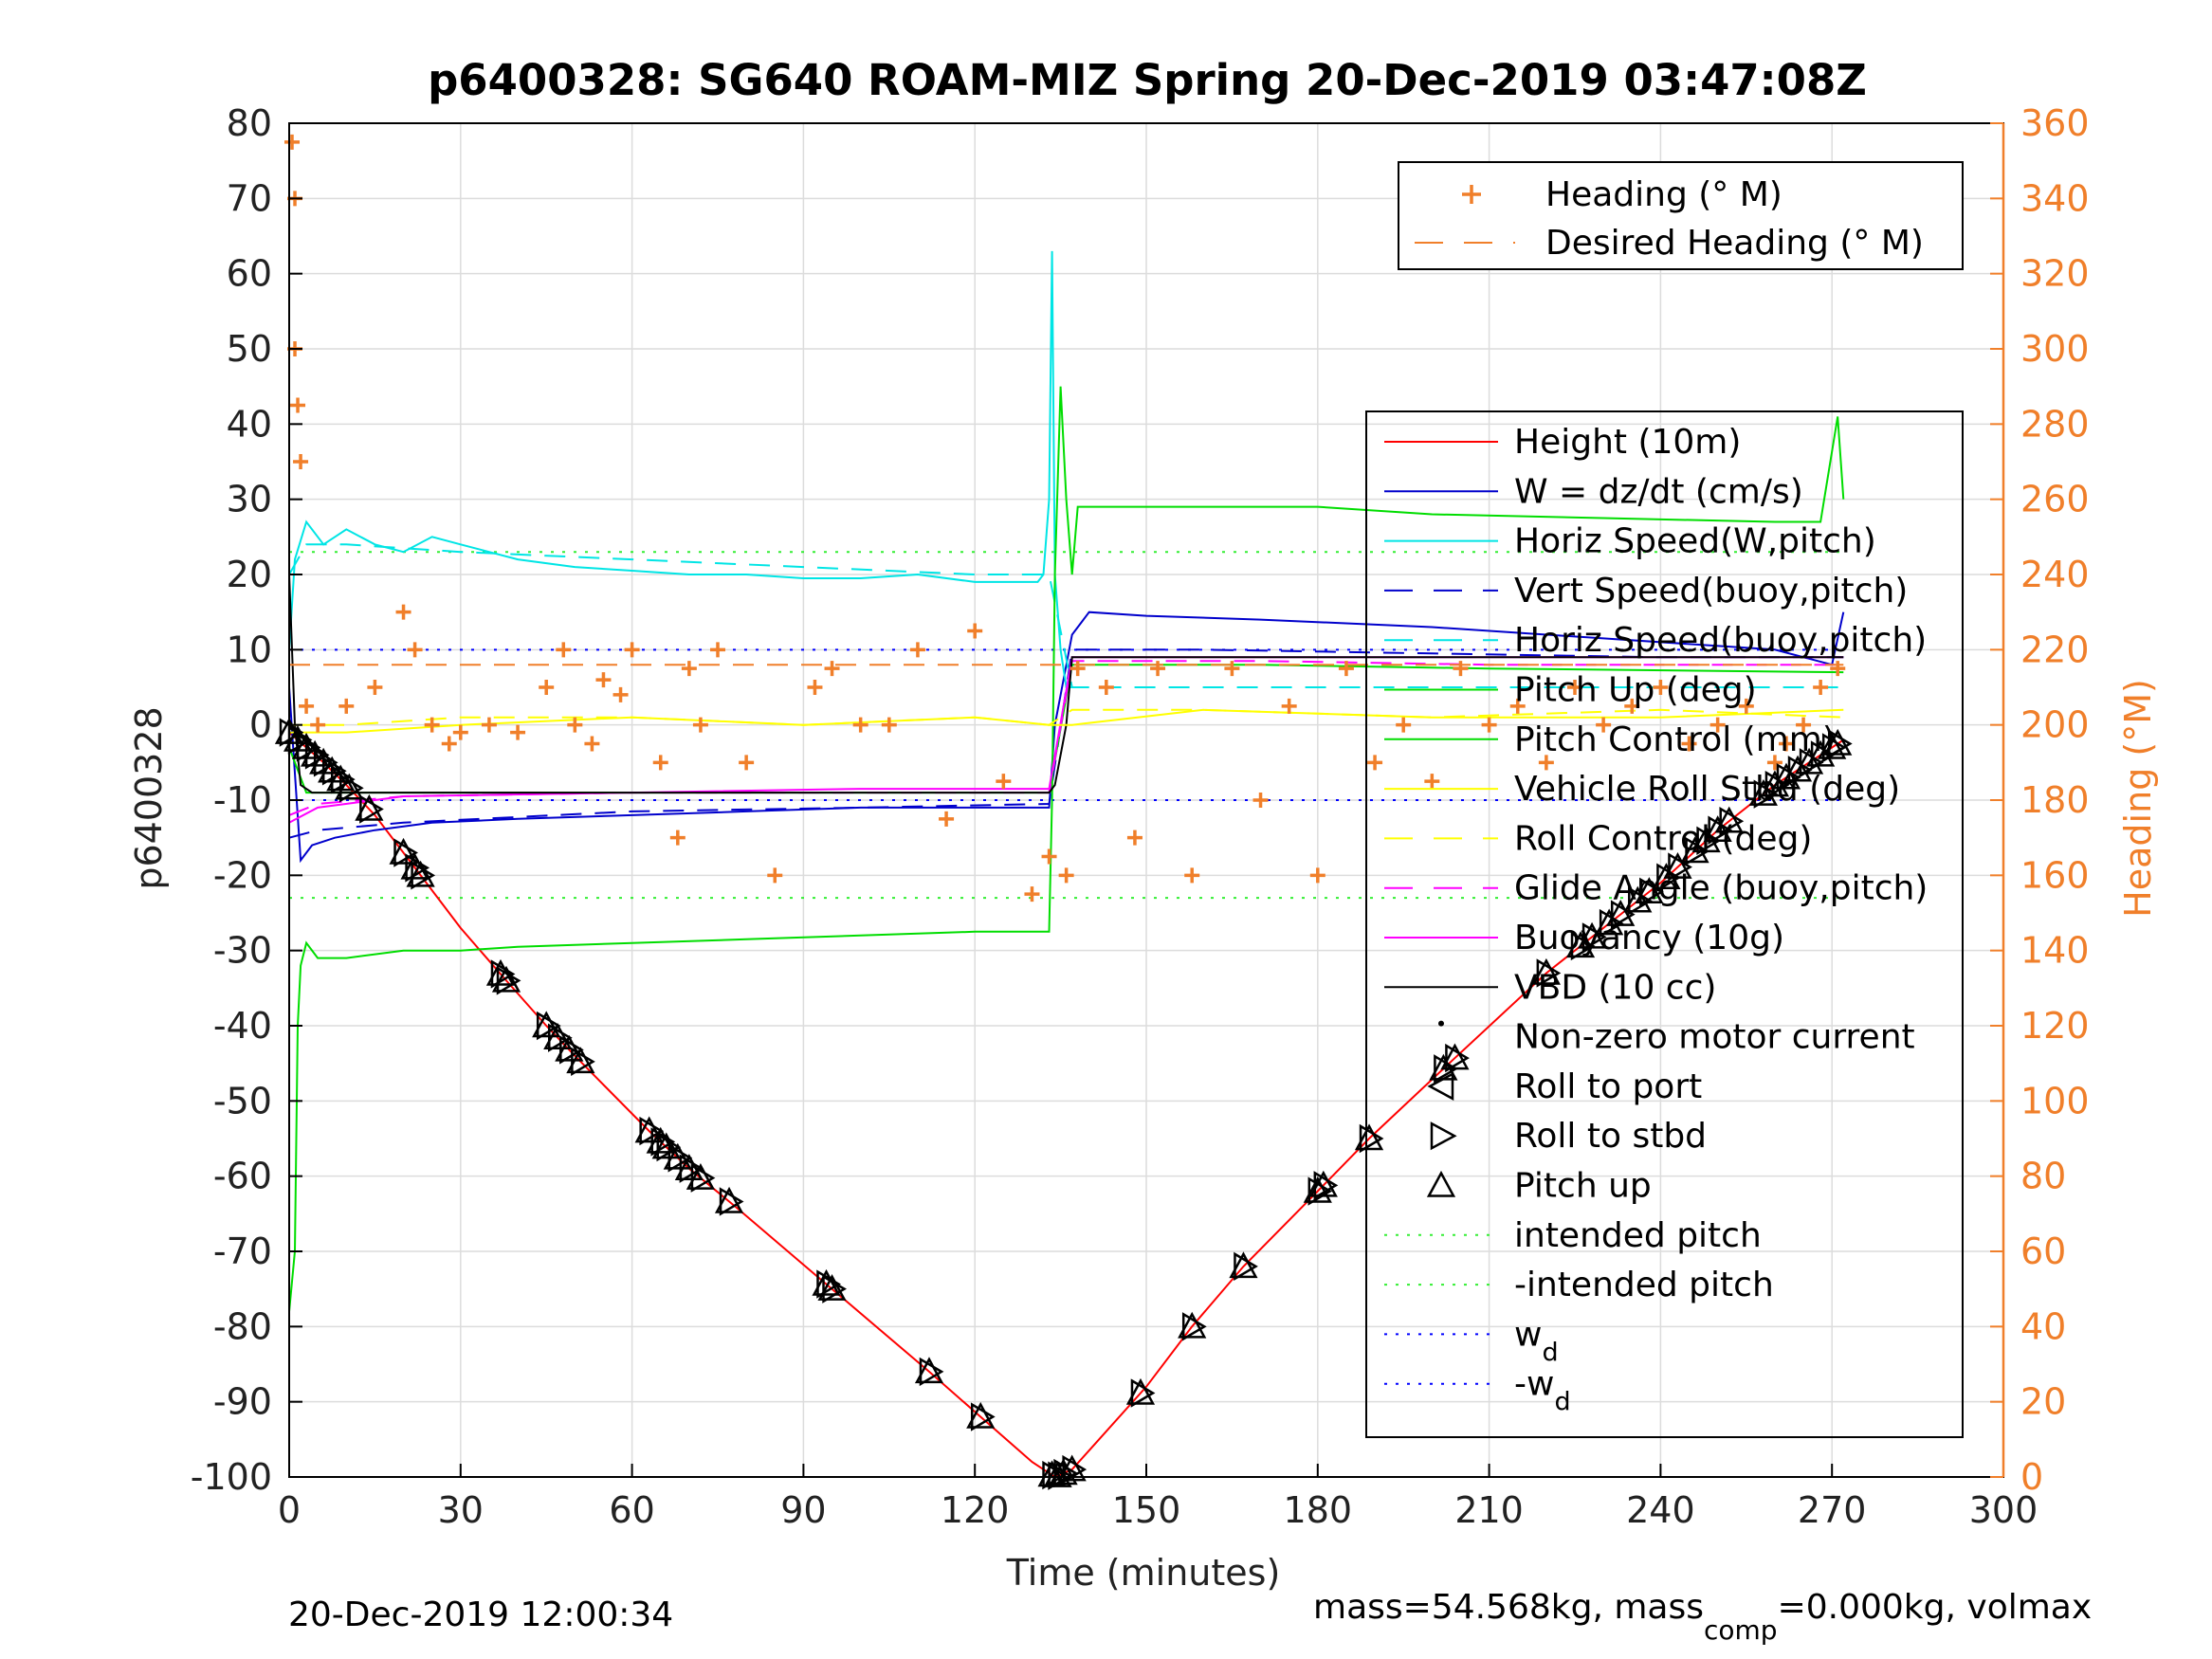 The width and height of the screenshot is (2212, 1659). Describe the element at coordinates (249, 424) in the screenshot. I see `y-tick-label: 40` at that location.